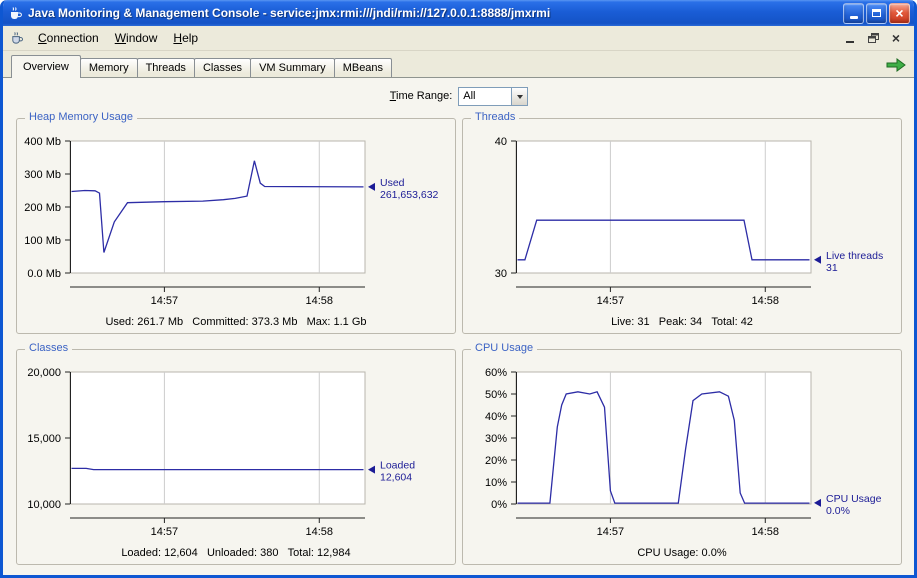 This screenshot has height=578, width=917. I want to click on svg-text: 30, so click(501, 274).